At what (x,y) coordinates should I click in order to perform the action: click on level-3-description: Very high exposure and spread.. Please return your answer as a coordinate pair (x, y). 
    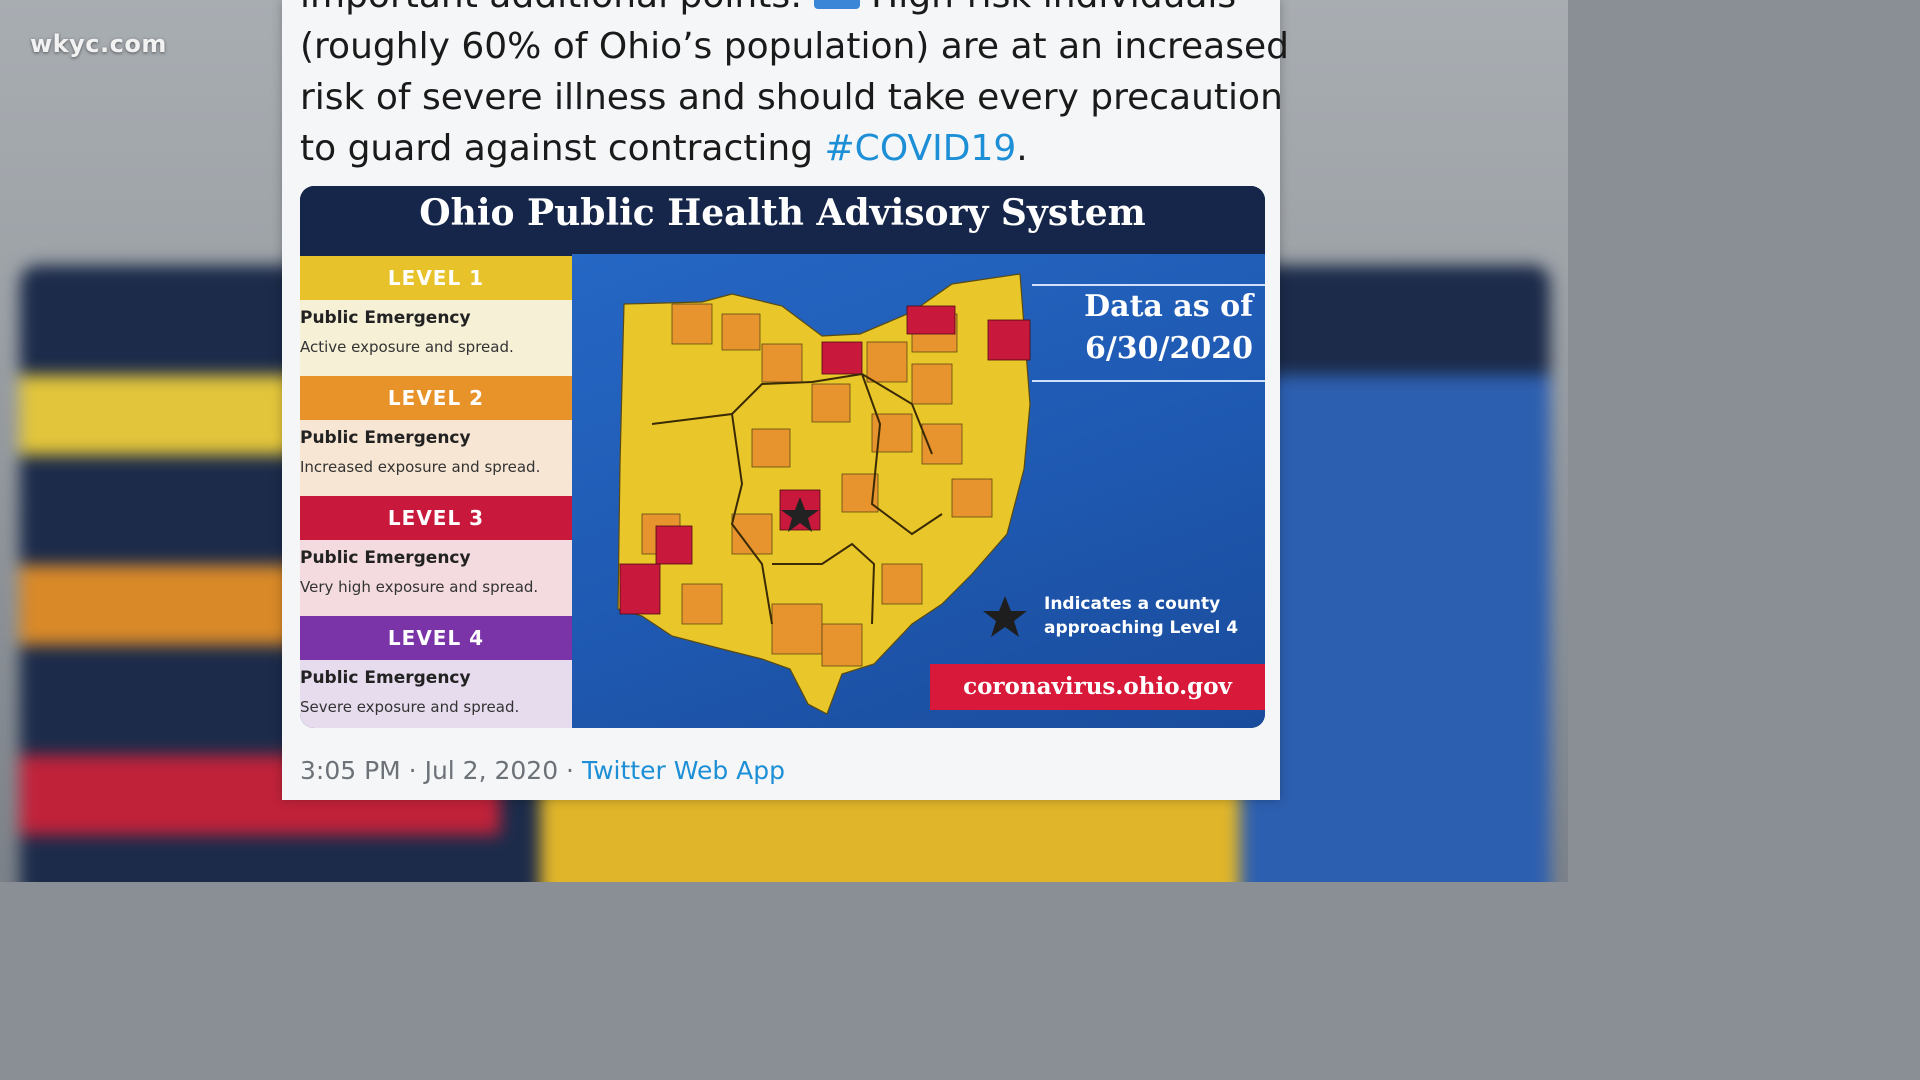
    Looking at the image, I should click on (419, 587).